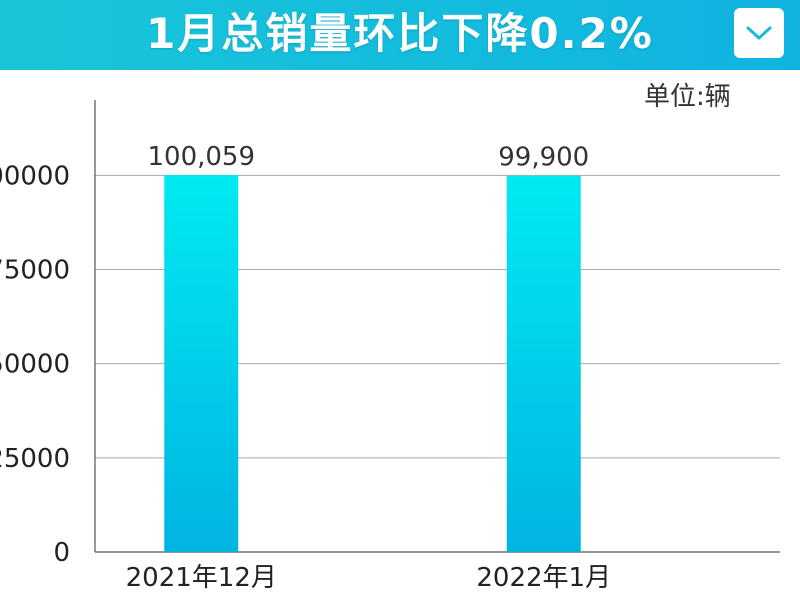  I want to click on x-category-label: 2022年1月, so click(543, 578).